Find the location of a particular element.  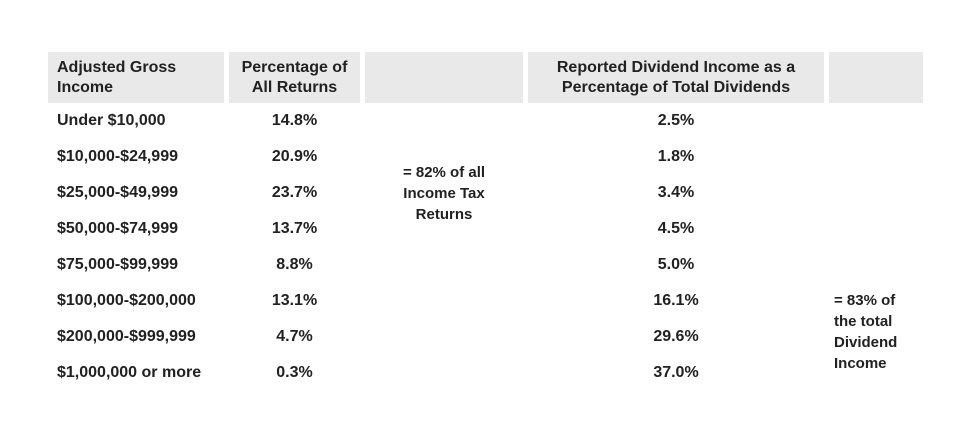

agi-bracket-cell: $10,000-$24,999 is located at coordinates (117, 156).